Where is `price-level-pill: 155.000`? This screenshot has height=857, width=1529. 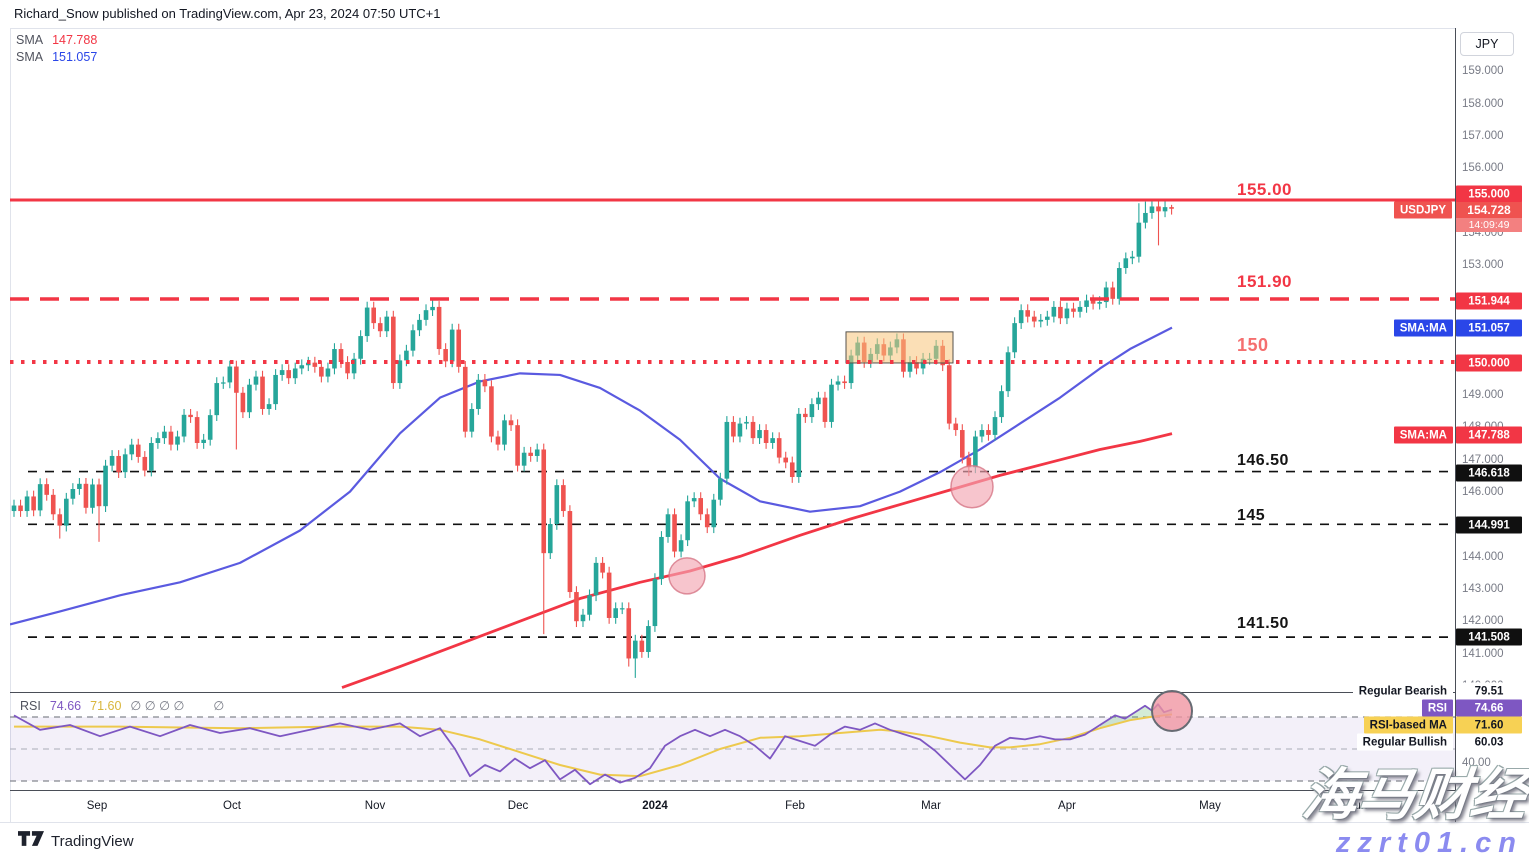 price-level-pill: 155.000 is located at coordinates (1489, 194).